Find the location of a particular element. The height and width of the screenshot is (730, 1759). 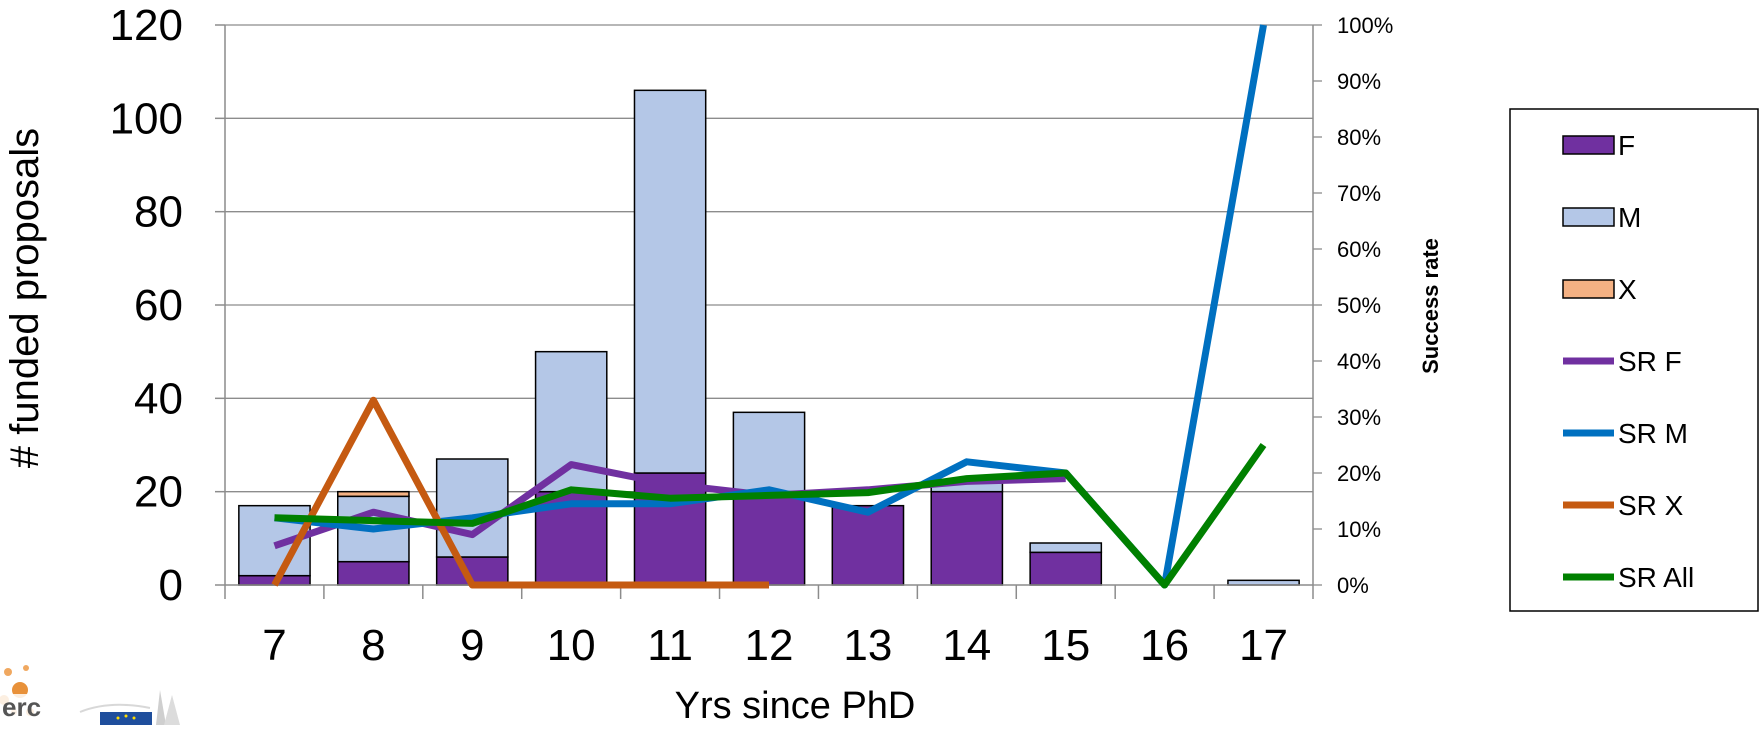

x-tick-label: 10 is located at coordinates (571, 645).